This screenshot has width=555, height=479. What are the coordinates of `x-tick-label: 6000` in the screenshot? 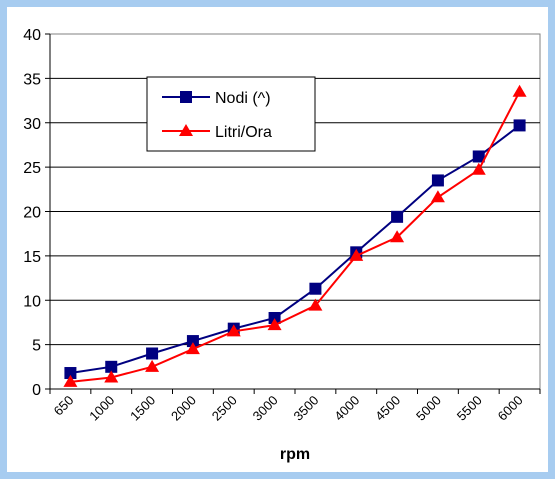 It's located at (510, 408).